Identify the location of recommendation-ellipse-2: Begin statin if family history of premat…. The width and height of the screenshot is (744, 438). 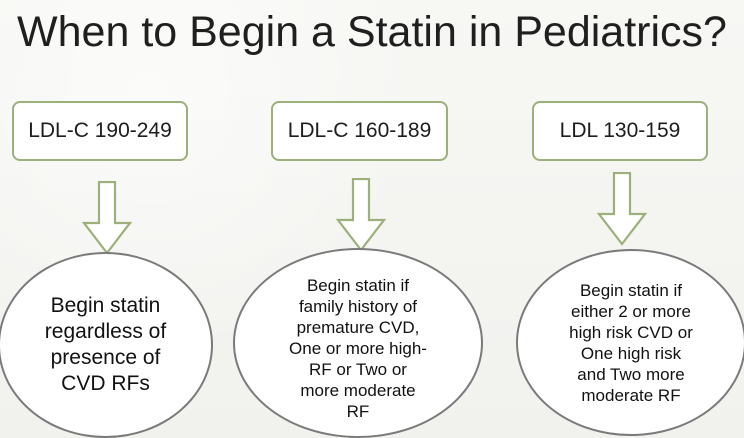
(358, 343).